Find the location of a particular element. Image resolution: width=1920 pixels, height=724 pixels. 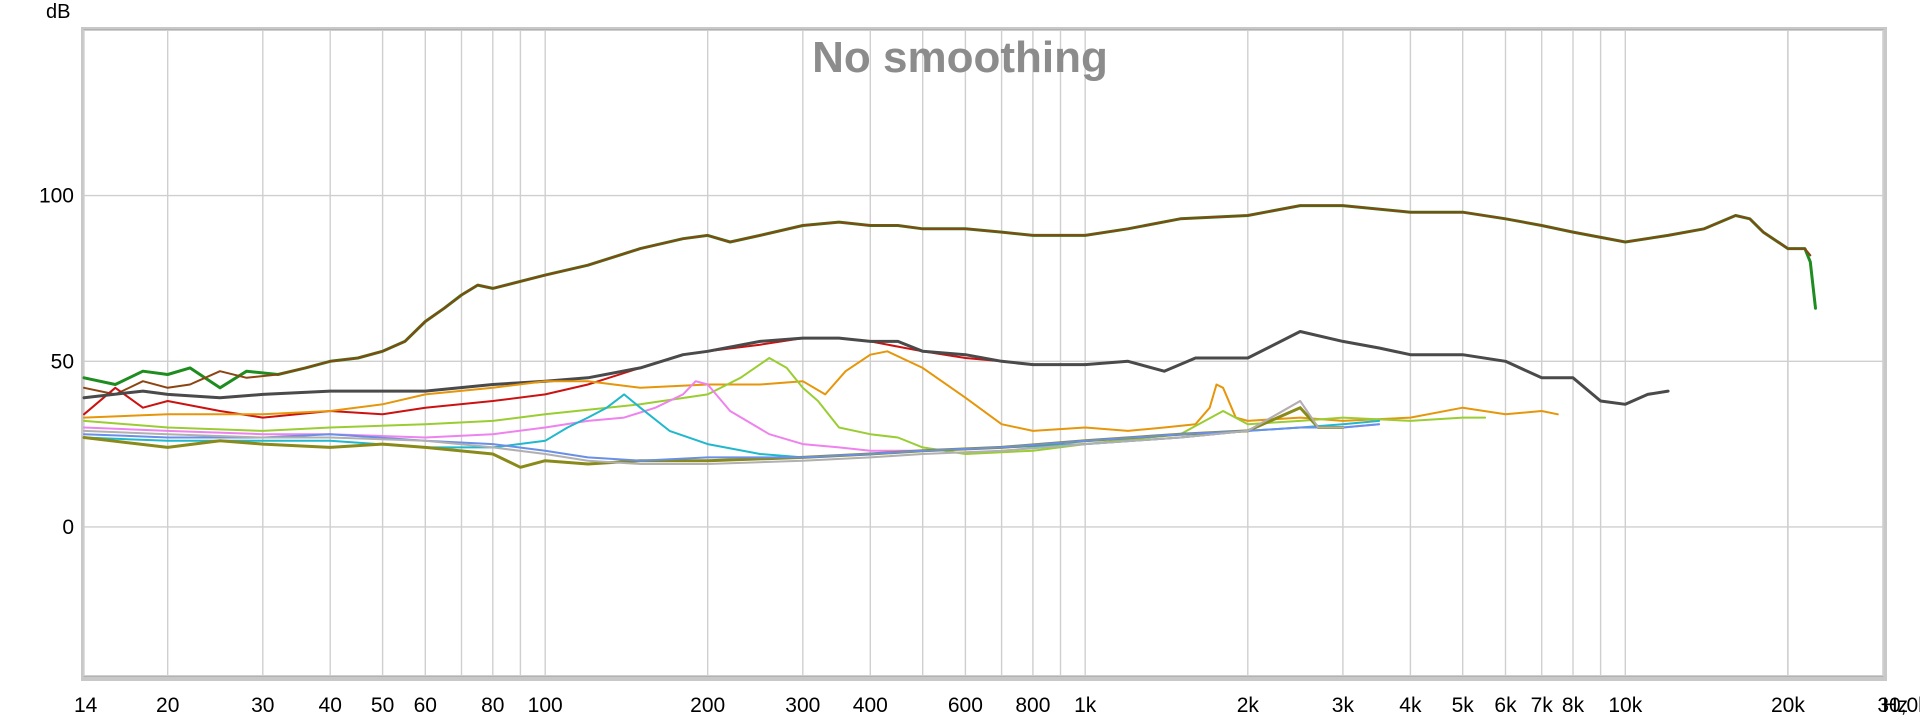

y-tick-label: 0 is located at coordinates (68, 527).